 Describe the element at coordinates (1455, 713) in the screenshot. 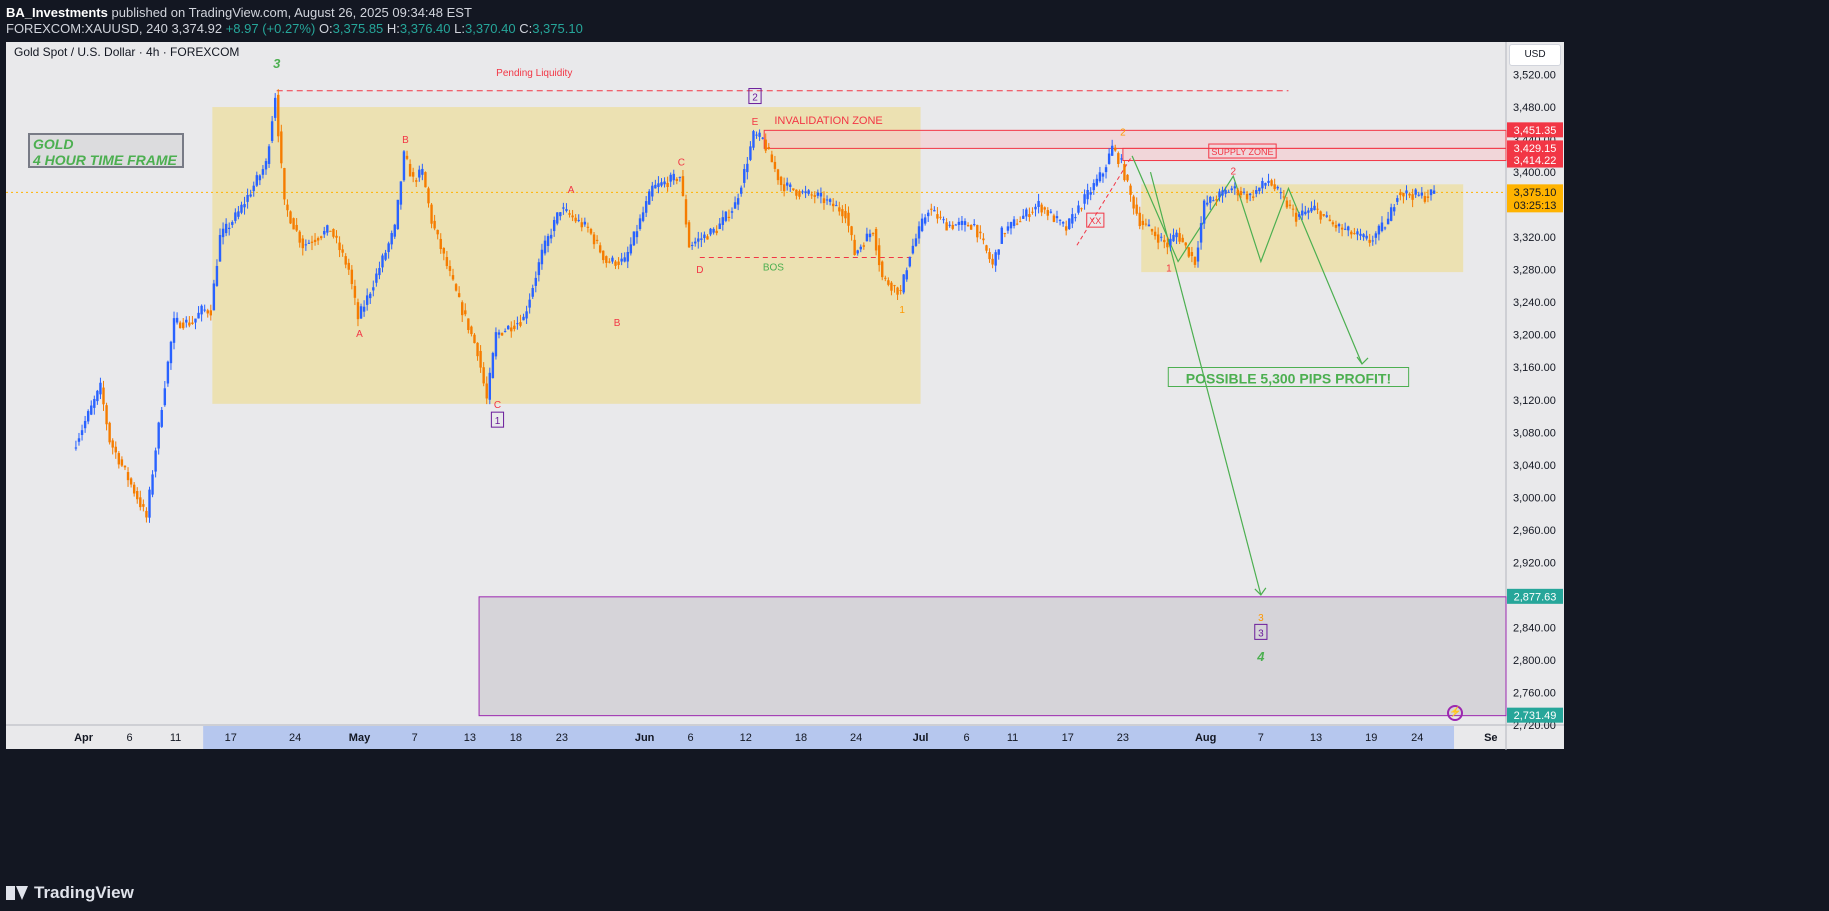

I see `alert-icon: ⚡` at that location.